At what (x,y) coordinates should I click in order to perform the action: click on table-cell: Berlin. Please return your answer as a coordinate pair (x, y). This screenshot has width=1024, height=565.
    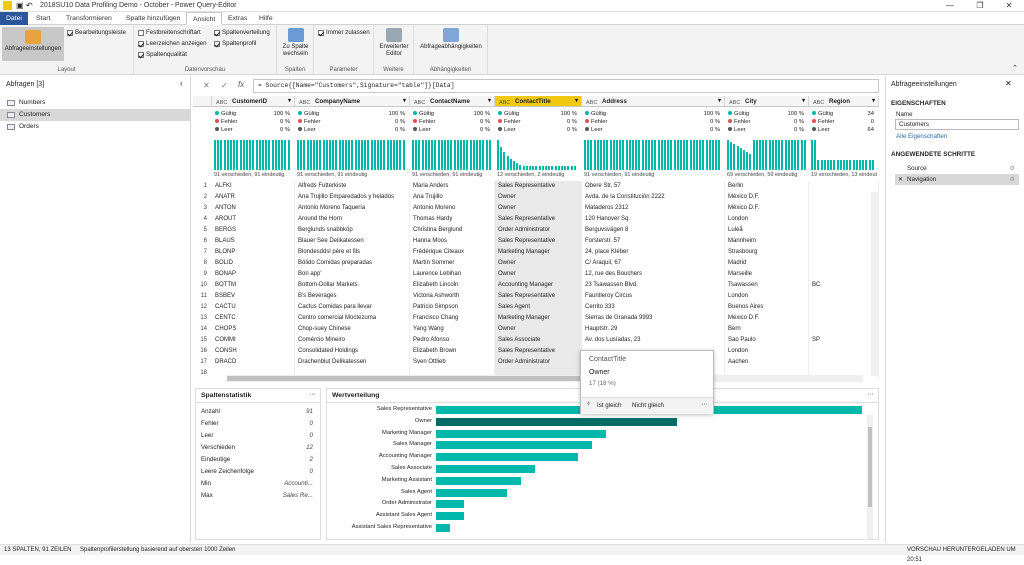
    Looking at the image, I should click on (767, 186).